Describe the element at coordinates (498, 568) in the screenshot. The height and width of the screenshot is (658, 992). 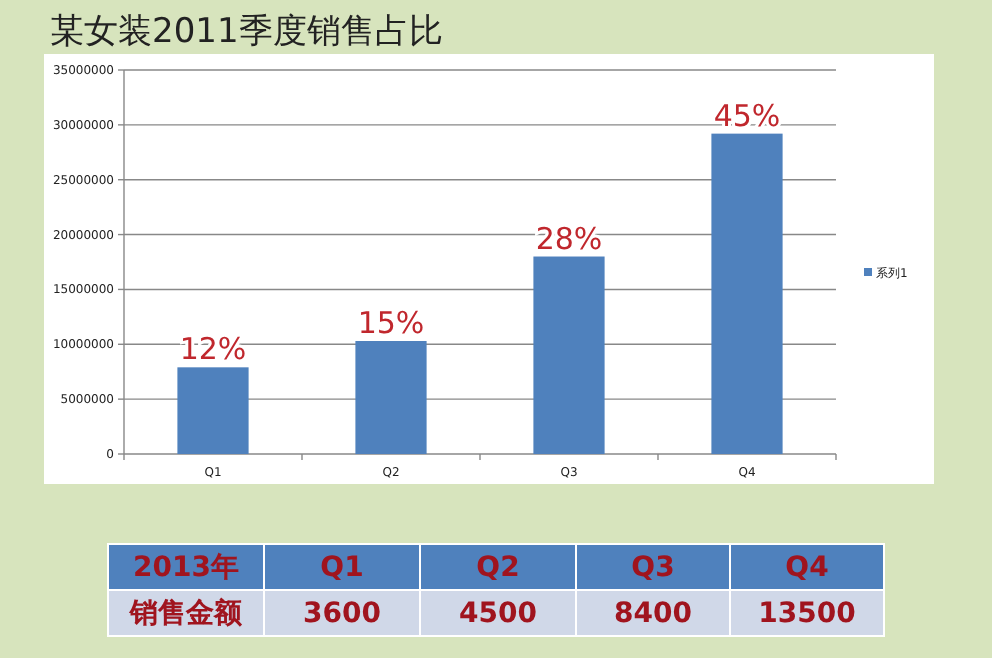
I see `text: Q2` at that location.